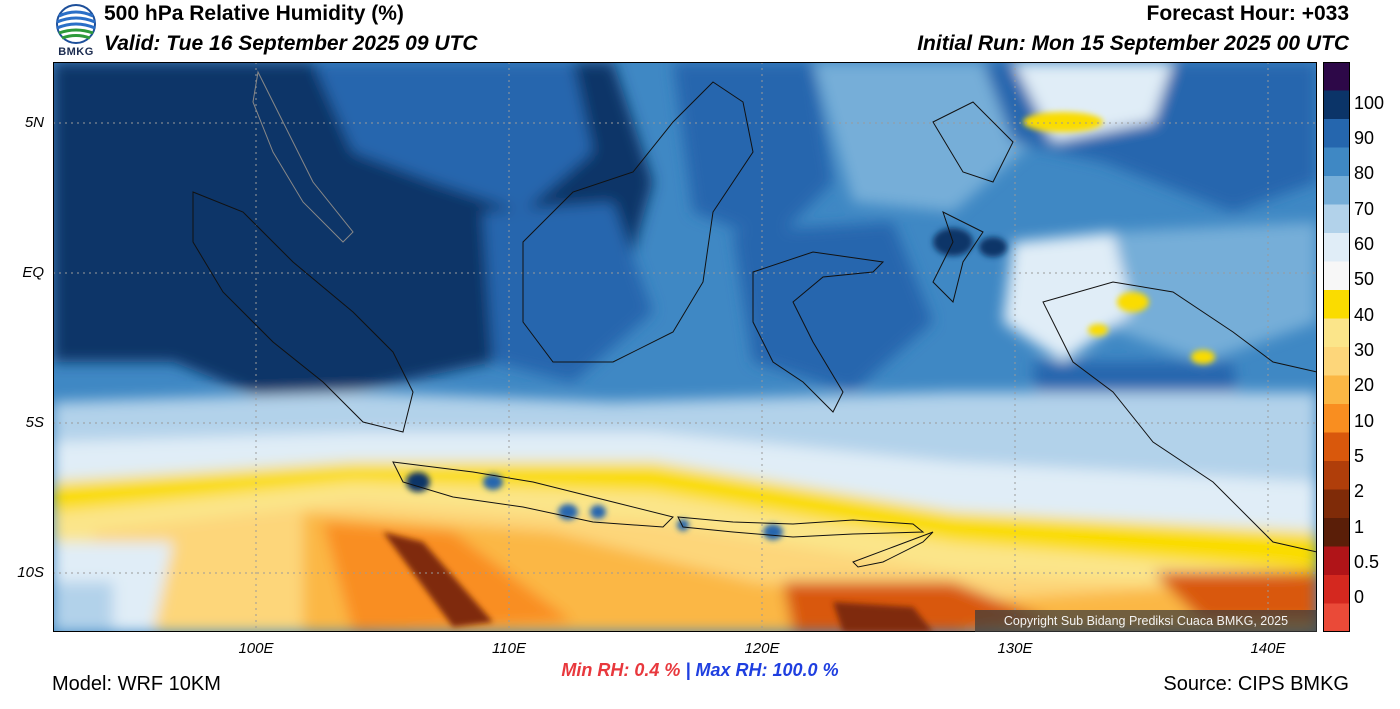 The height and width of the screenshot is (709, 1400). What do you see at coordinates (254, 13) in the screenshot?
I see `map-title: 500 hPa Relative Humidity (%)` at bounding box center [254, 13].